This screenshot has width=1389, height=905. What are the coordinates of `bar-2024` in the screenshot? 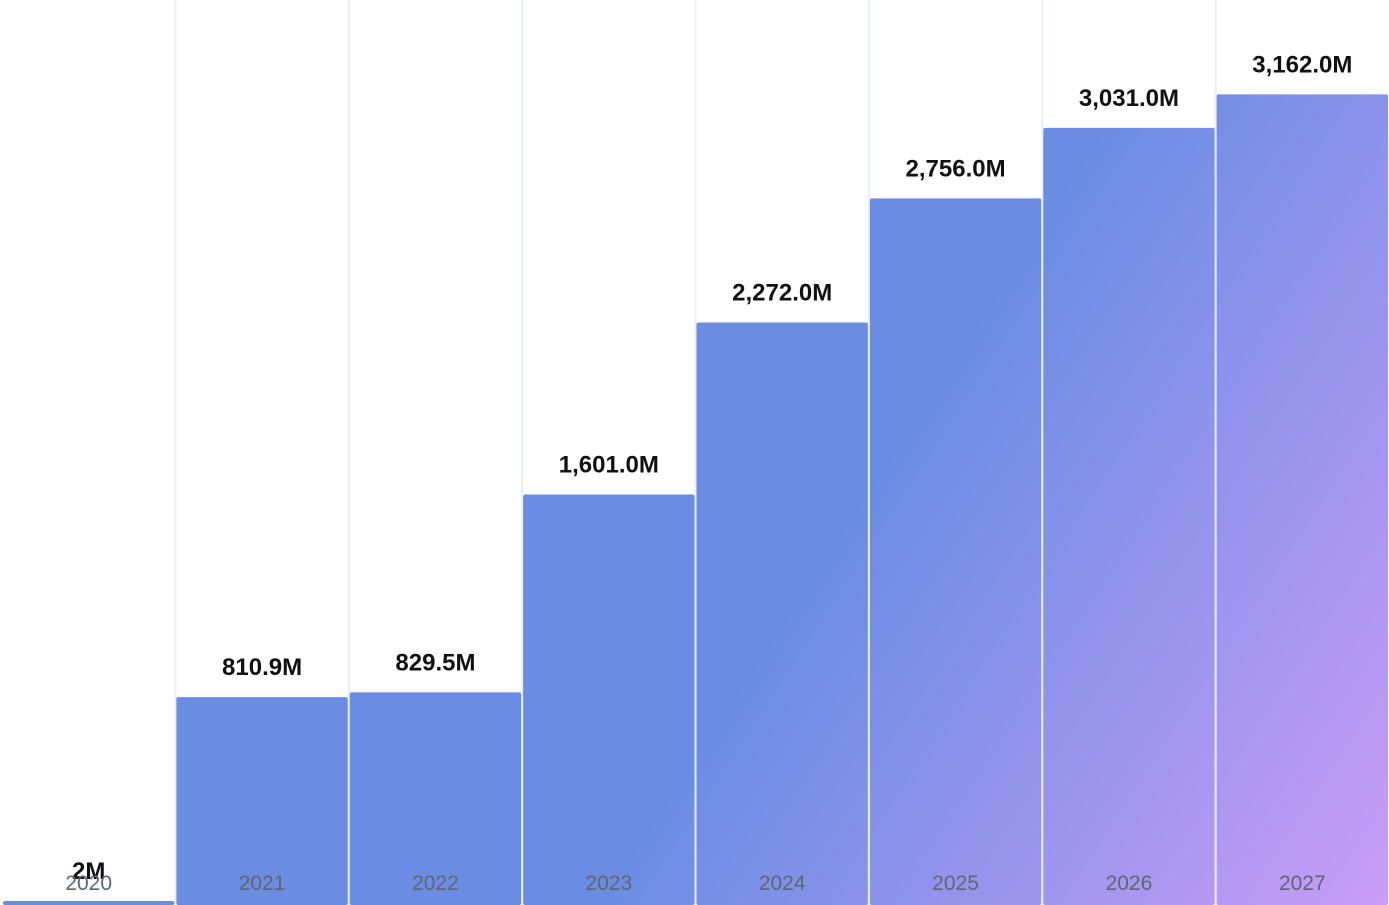 It's located at (782, 613).